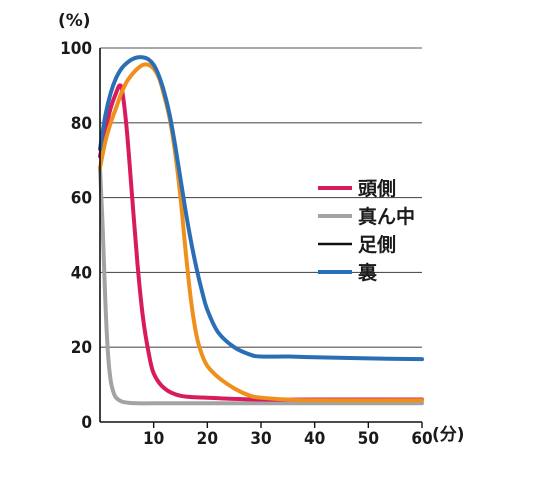 This screenshot has width=551, height=483. What do you see at coordinates (448, 435) in the screenshot?
I see `x-axis-unit-label: (分)` at bounding box center [448, 435].